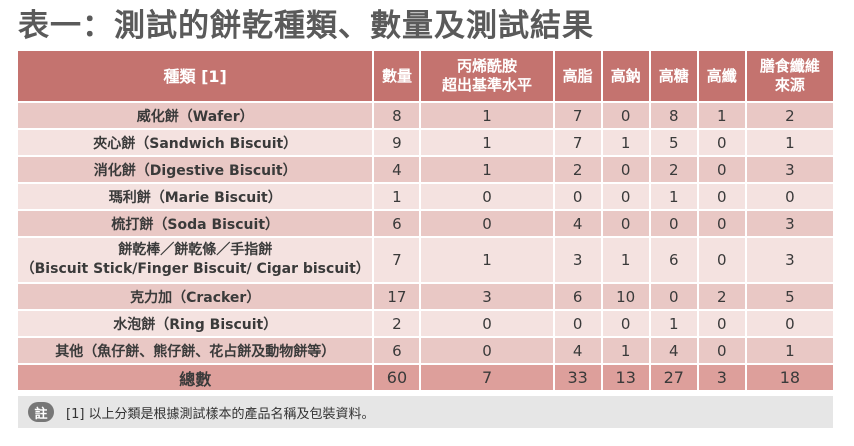 The height and width of the screenshot is (446, 854). I want to click on total-row: 總數 60 7 33 13 27 3 18, so click(425, 376).